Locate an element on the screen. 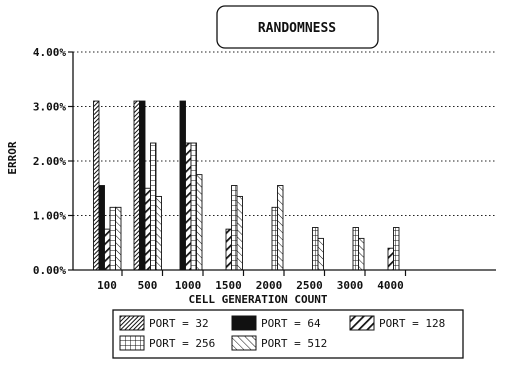 This screenshot has width=517, height=365. y-tick-label: 4.00% is located at coordinates (49, 52).